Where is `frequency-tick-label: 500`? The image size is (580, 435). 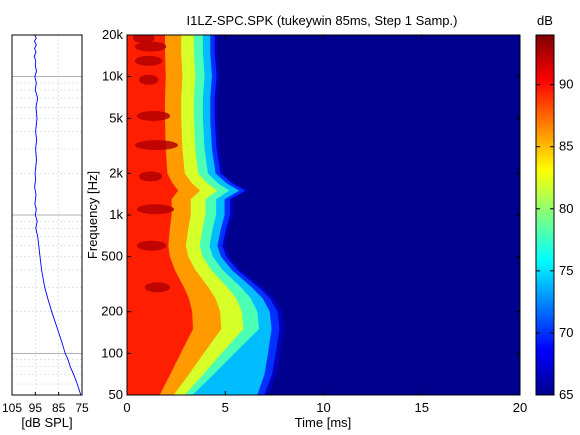 frequency-tick-label: 500 is located at coordinates (112, 256).